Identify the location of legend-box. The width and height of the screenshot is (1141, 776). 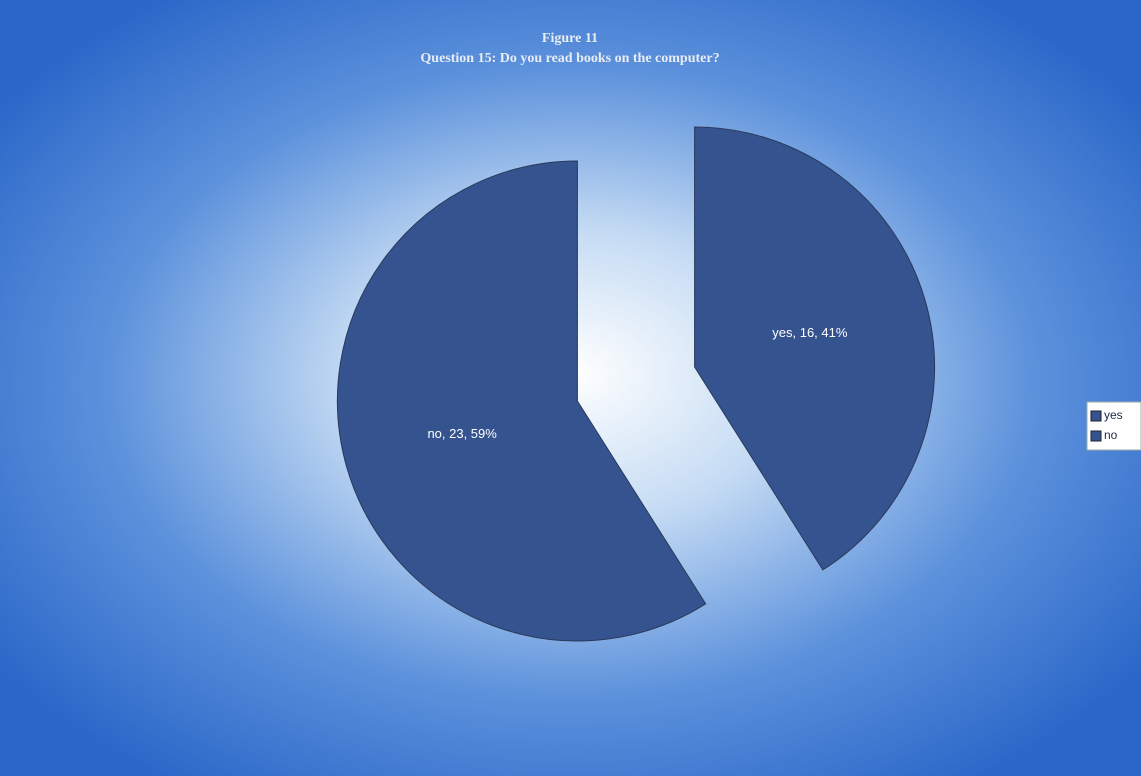
(1113, 426).